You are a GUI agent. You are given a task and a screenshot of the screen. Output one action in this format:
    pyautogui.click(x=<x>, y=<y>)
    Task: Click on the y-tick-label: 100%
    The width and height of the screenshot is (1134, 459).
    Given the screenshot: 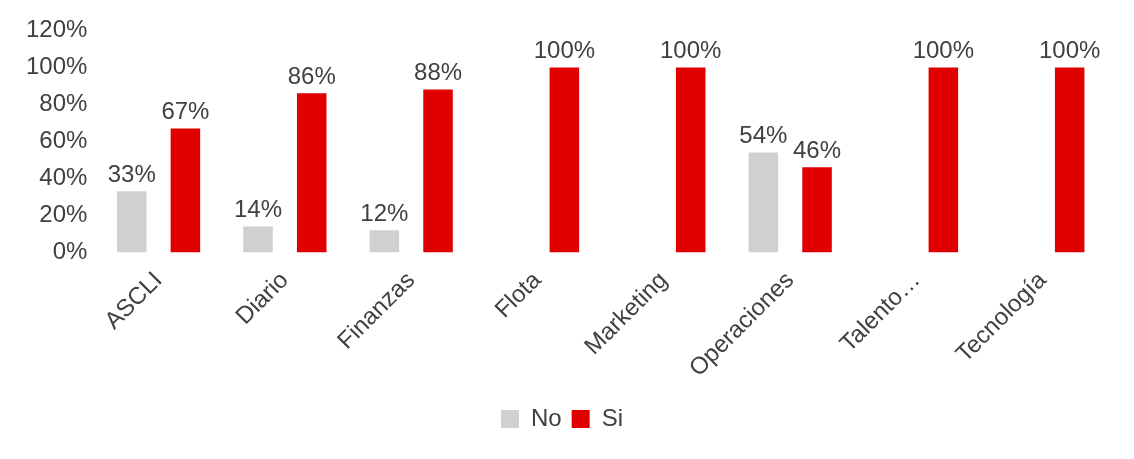 What is the action you would take?
    pyautogui.click(x=56, y=66)
    